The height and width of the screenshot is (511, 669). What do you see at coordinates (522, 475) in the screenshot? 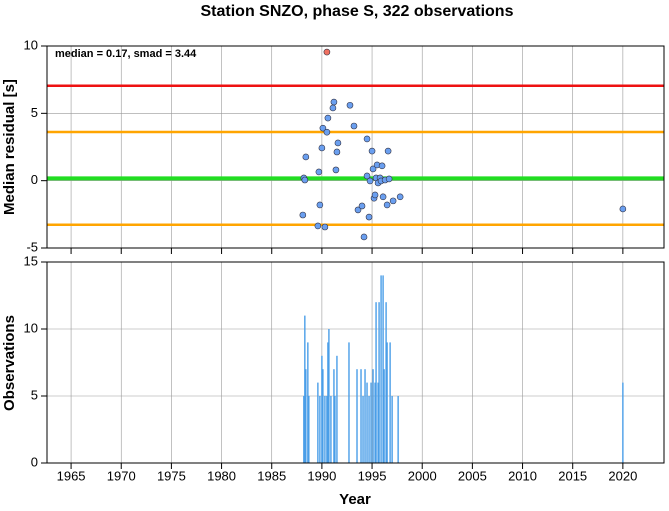
I see `x-tick-label: 2010` at bounding box center [522, 475].